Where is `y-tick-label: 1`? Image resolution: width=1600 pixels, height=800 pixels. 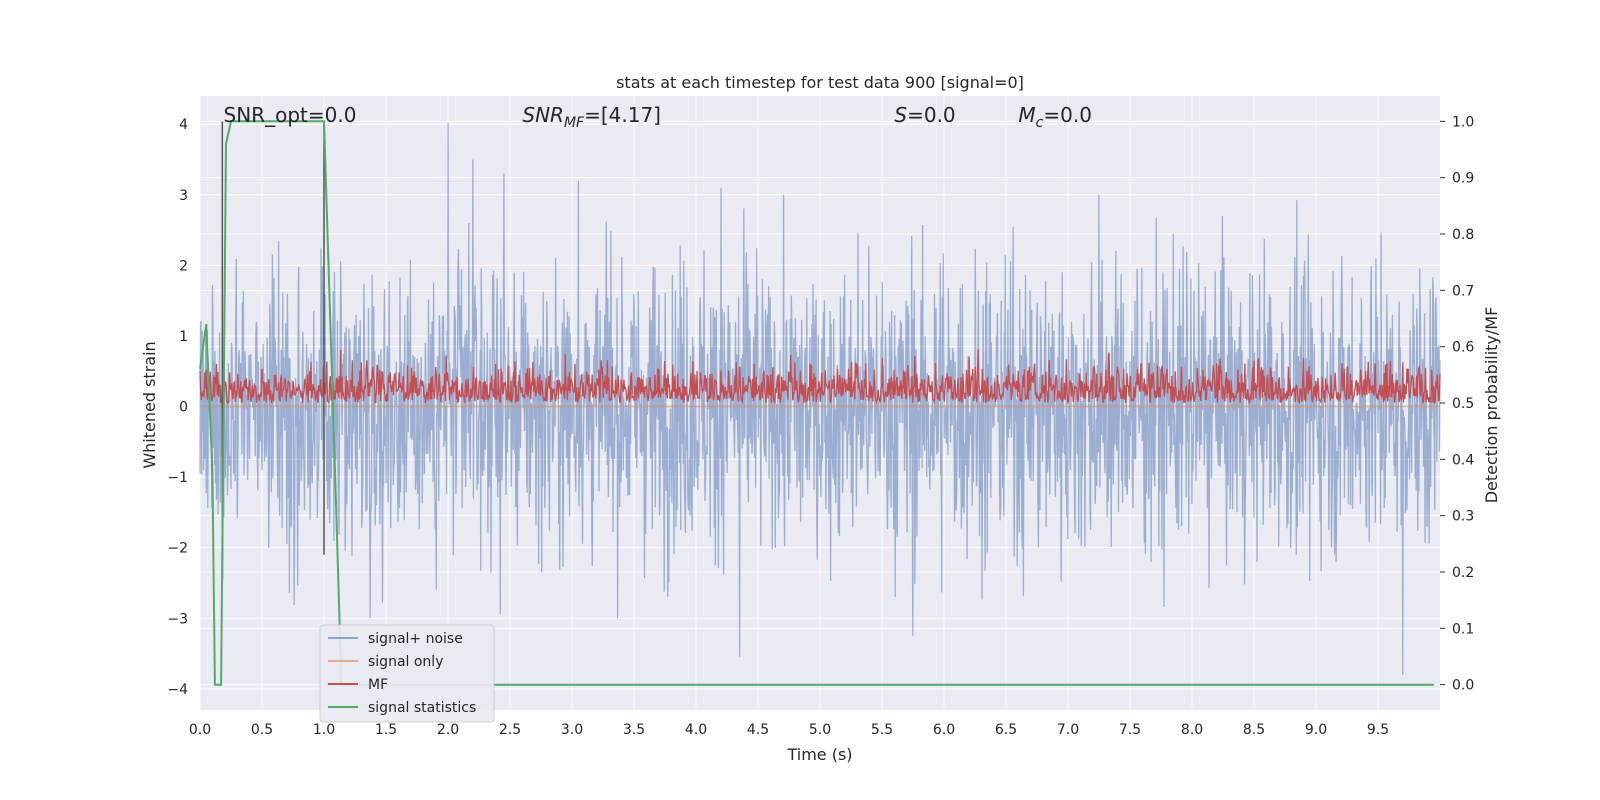 y-tick-label: 1 is located at coordinates (183, 337).